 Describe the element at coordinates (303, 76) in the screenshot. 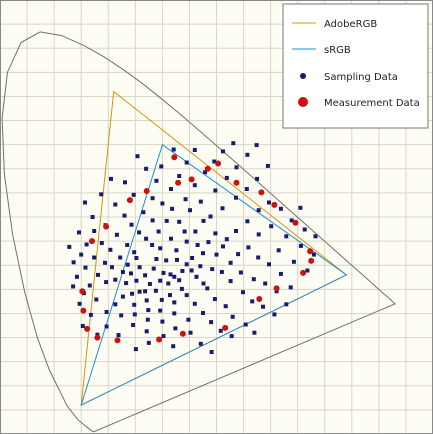

I see `legend-sampling-swatch` at that location.